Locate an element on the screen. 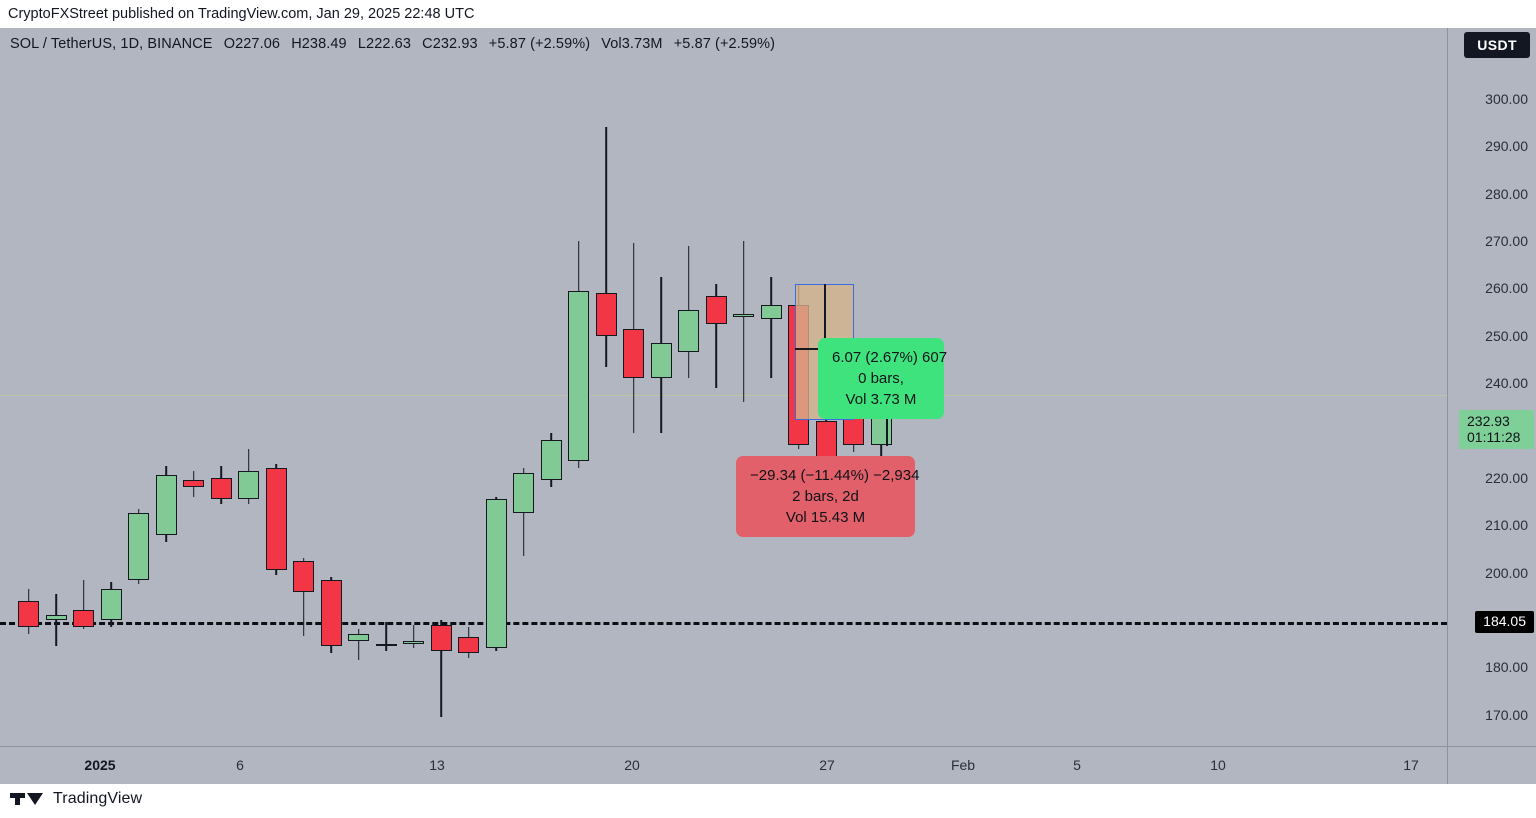 Image resolution: width=1536 pixels, height=818 pixels. legend-change: +5.87 (+2.59%) is located at coordinates (539, 44).